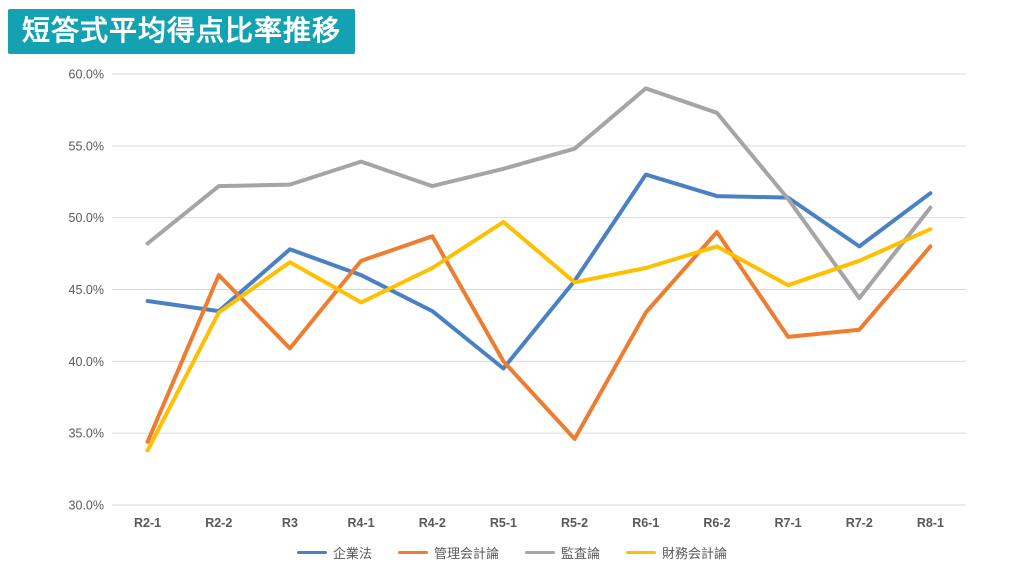 The height and width of the screenshot is (576, 1024). What do you see at coordinates (86, 290) in the screenshot?
I see `y-axis-tick-label: 45.0%` at bounding box center [86, 290].